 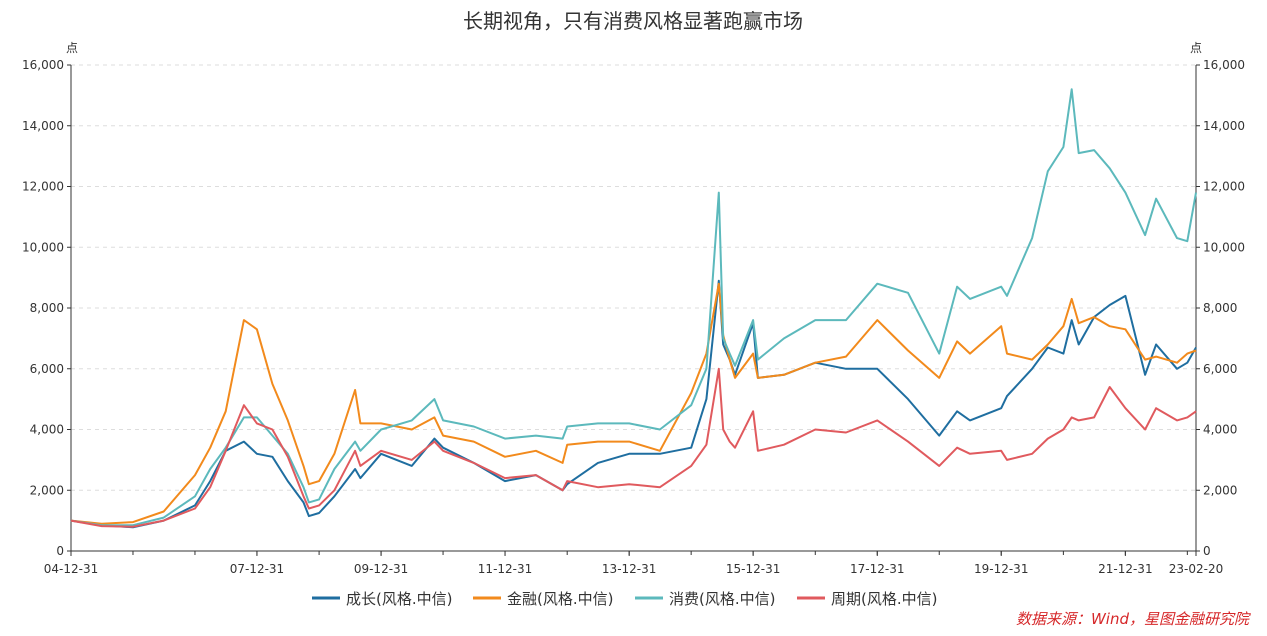 What do you see at coordinates (1224, 126) in the screenshot?
I see `y-tick-label-right: 14,000` at bounding box center [1224, 126].